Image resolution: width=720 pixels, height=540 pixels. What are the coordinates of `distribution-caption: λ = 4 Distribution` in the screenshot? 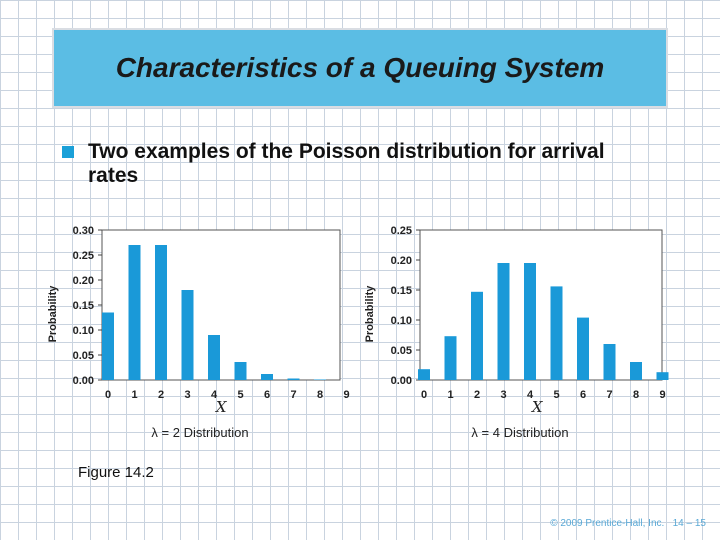 It's located at (519, 432).